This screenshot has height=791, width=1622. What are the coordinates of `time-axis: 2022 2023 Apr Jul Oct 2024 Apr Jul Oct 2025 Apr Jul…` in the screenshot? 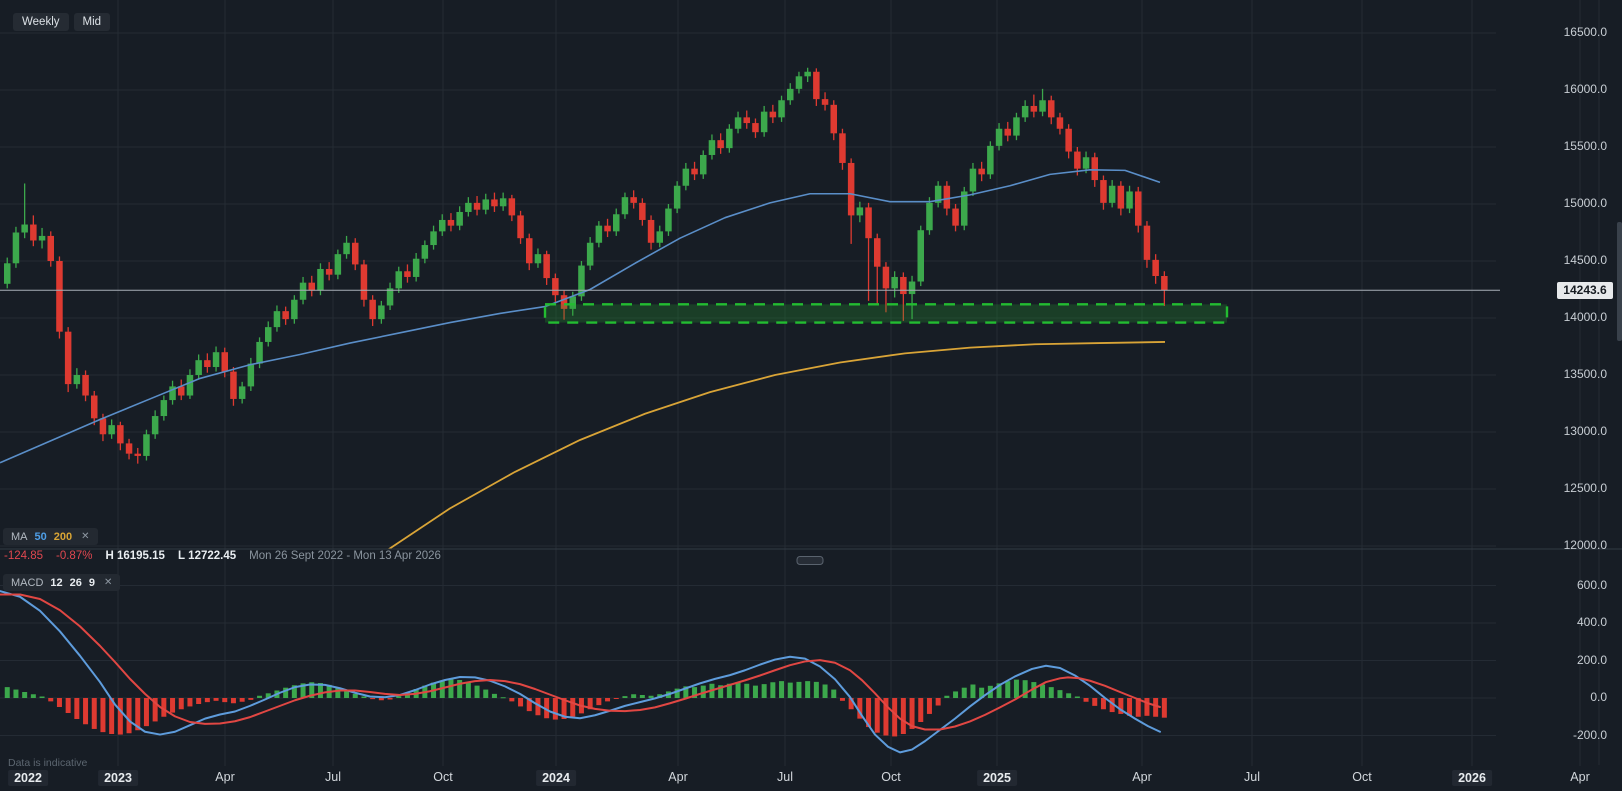 It's located at (811, 778).